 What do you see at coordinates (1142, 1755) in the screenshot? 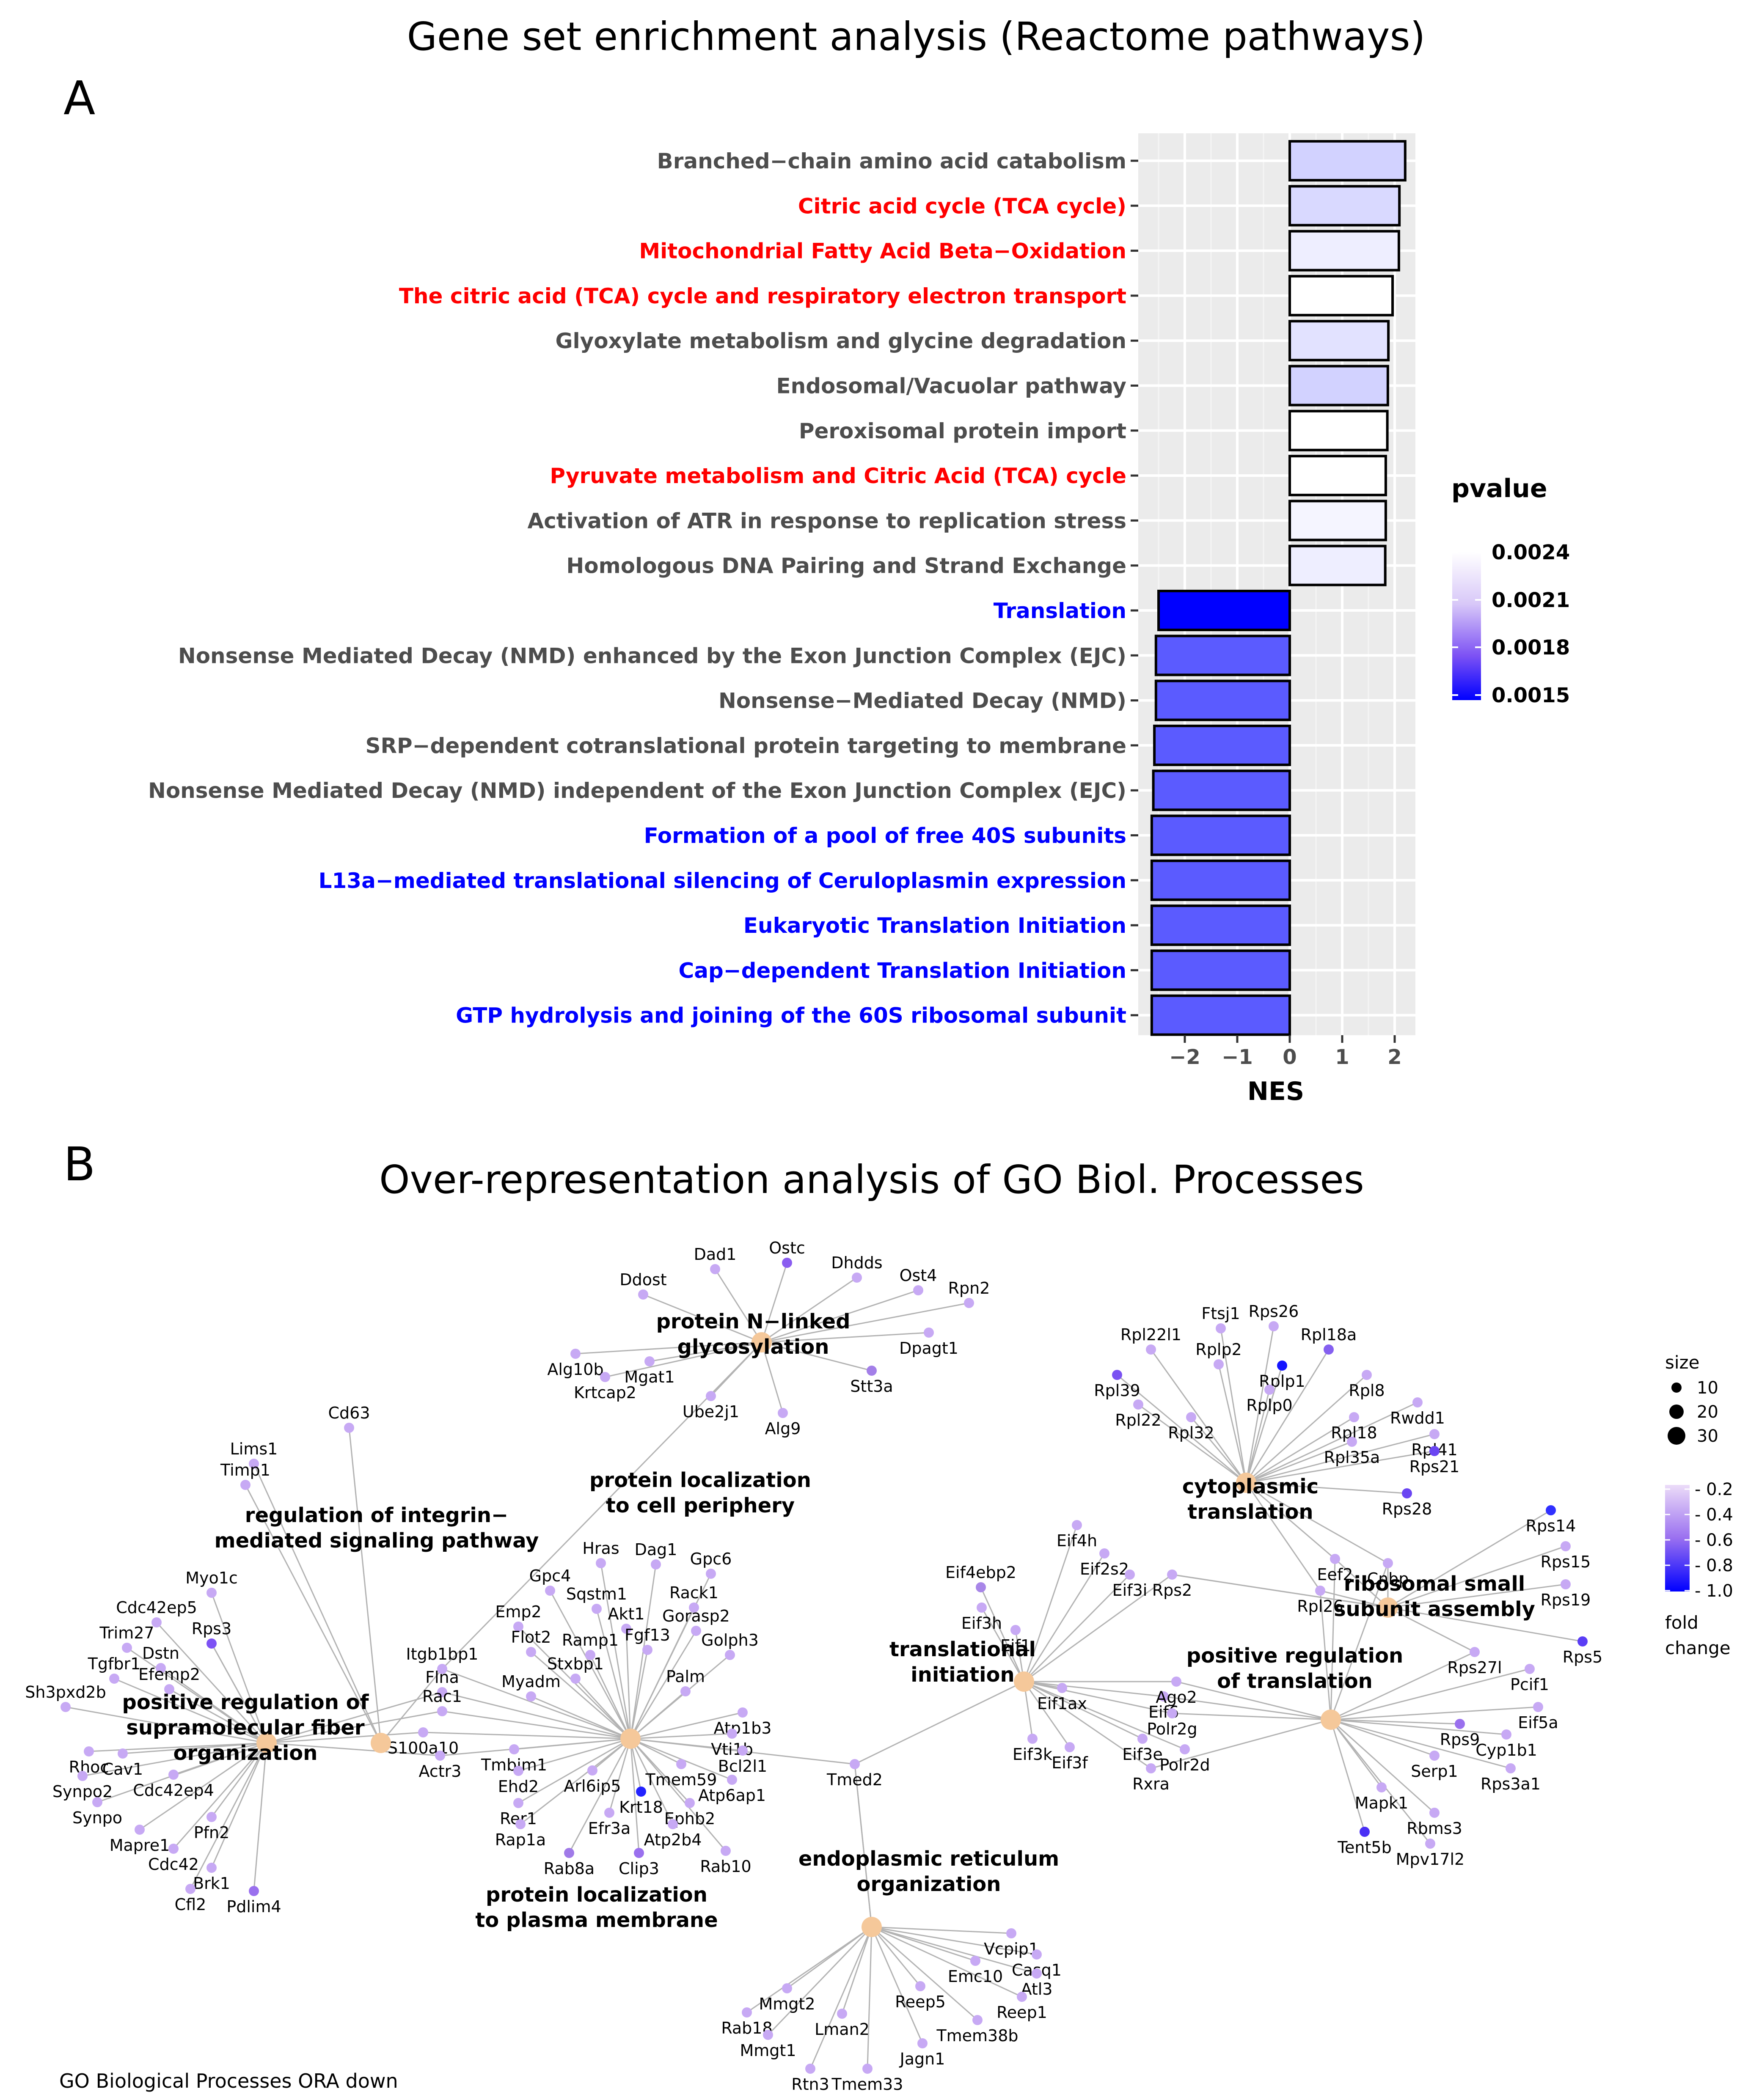
I see `gene-label: Eif3e` at bounding box center [1142, 1755].